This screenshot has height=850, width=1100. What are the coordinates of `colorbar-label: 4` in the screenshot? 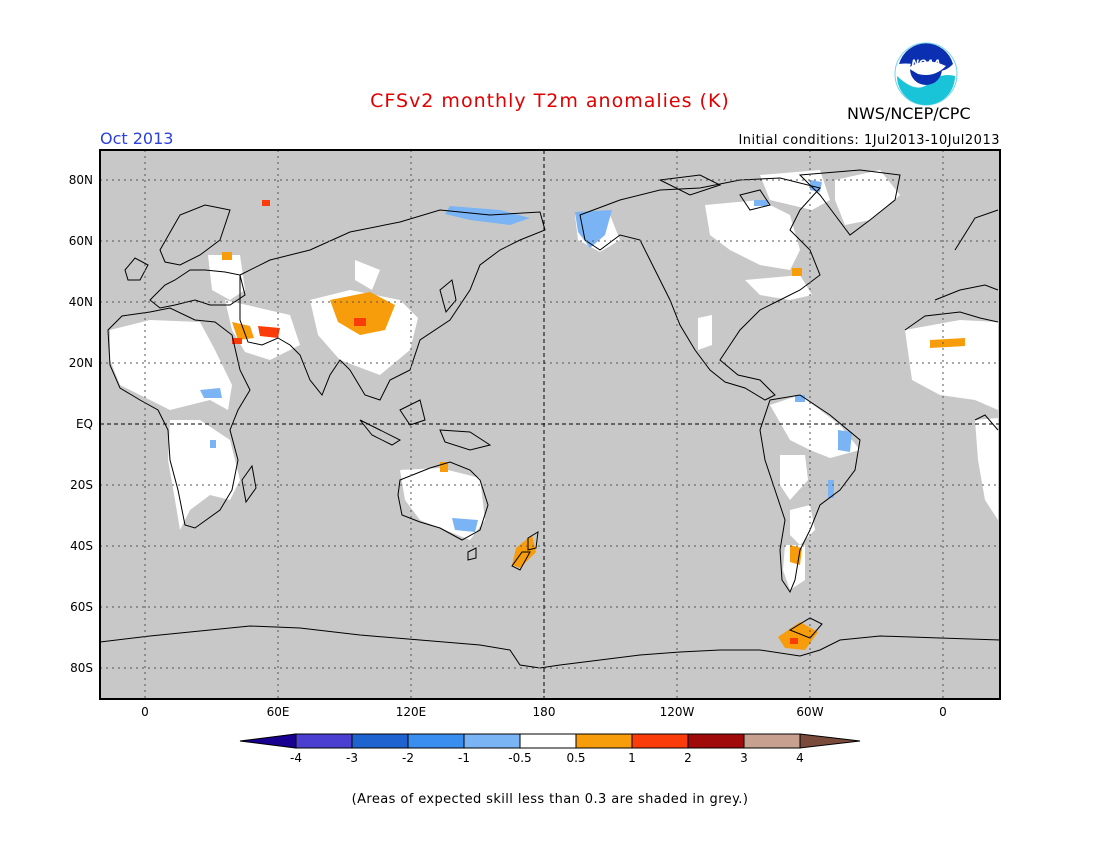 It's located at (800, 758).